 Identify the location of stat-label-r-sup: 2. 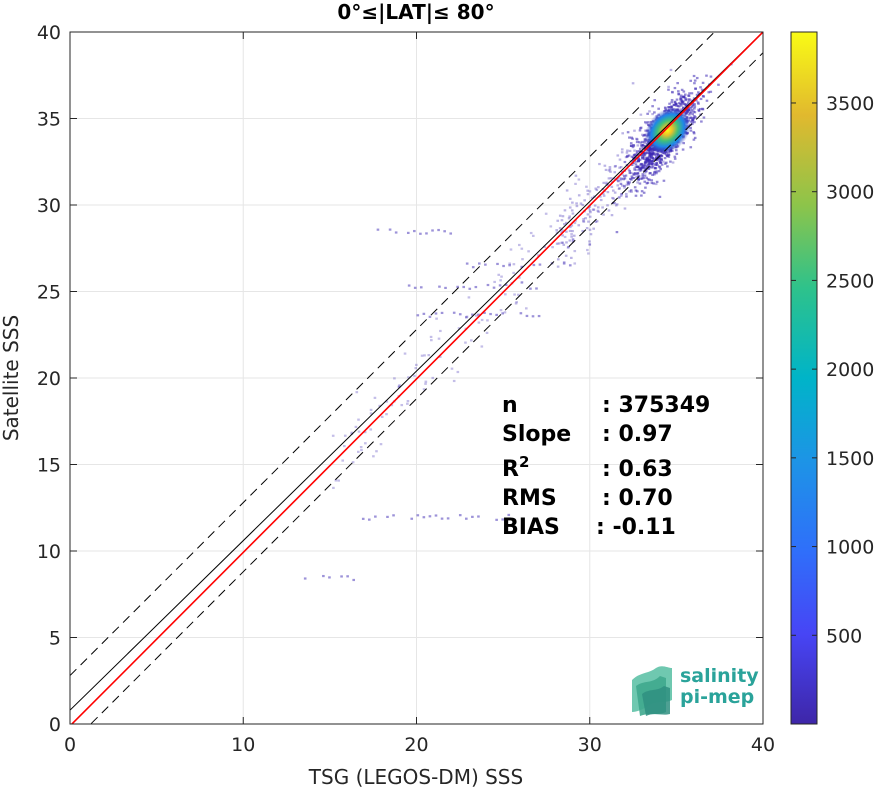
(524, 462).